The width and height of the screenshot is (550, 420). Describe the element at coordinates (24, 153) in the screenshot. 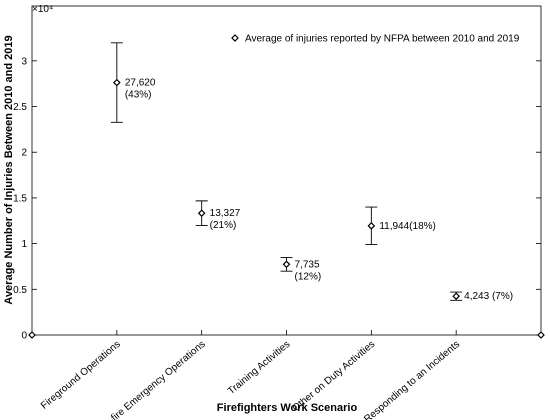

I see `y-tick-label: 2` at that location.